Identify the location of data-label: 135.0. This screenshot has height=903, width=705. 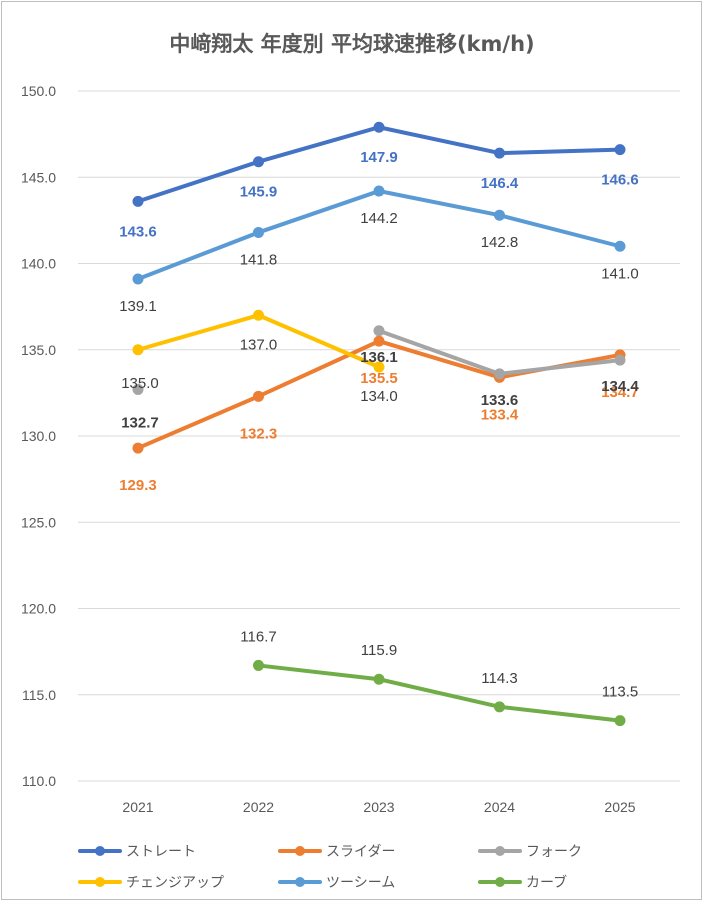
(140, 383).